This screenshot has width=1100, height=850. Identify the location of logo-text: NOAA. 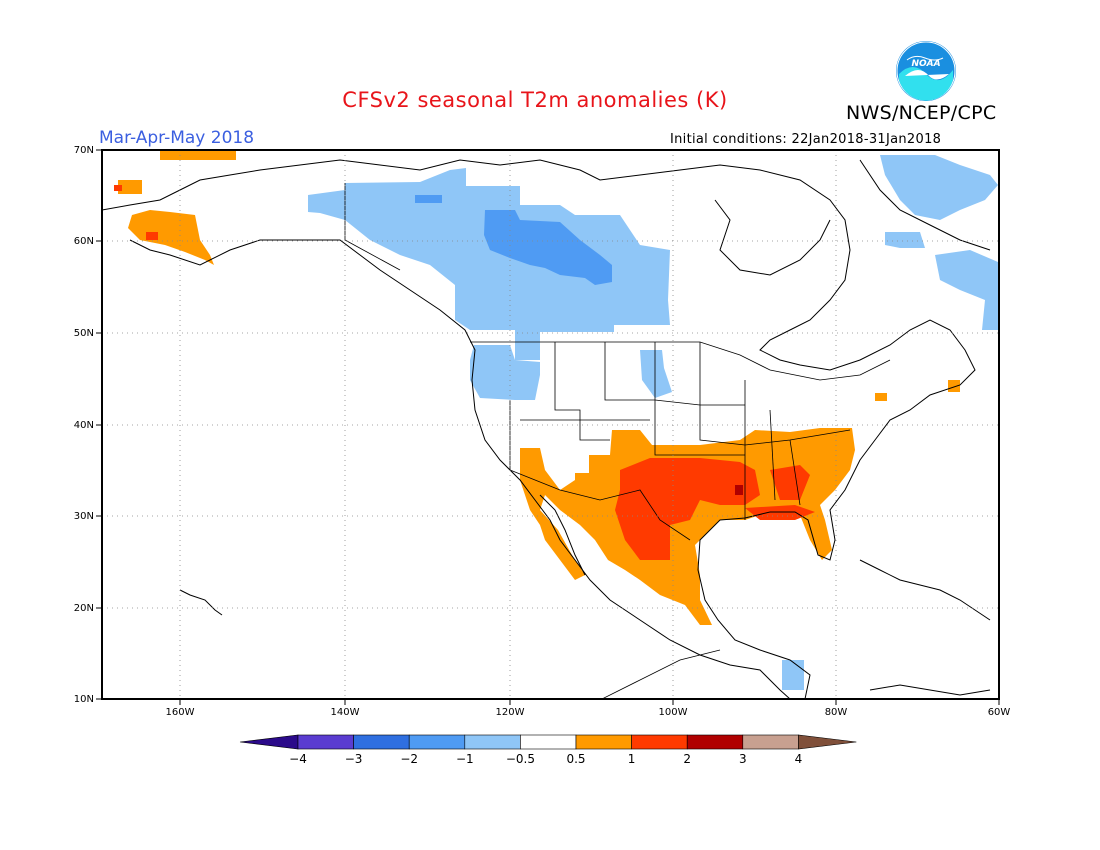
(925, 64).